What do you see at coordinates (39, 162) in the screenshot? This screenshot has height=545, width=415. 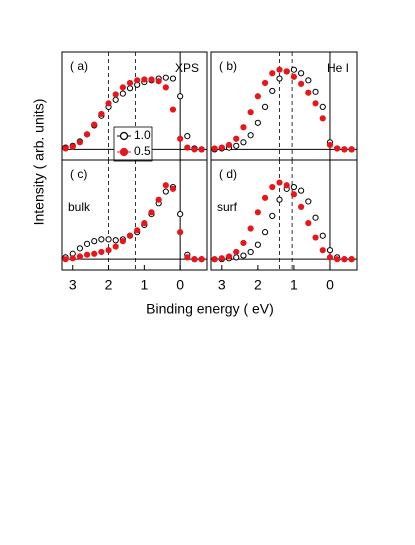 I see `y-axis-label: Intensity ( arb. units)` at bounding box center [39, 162].